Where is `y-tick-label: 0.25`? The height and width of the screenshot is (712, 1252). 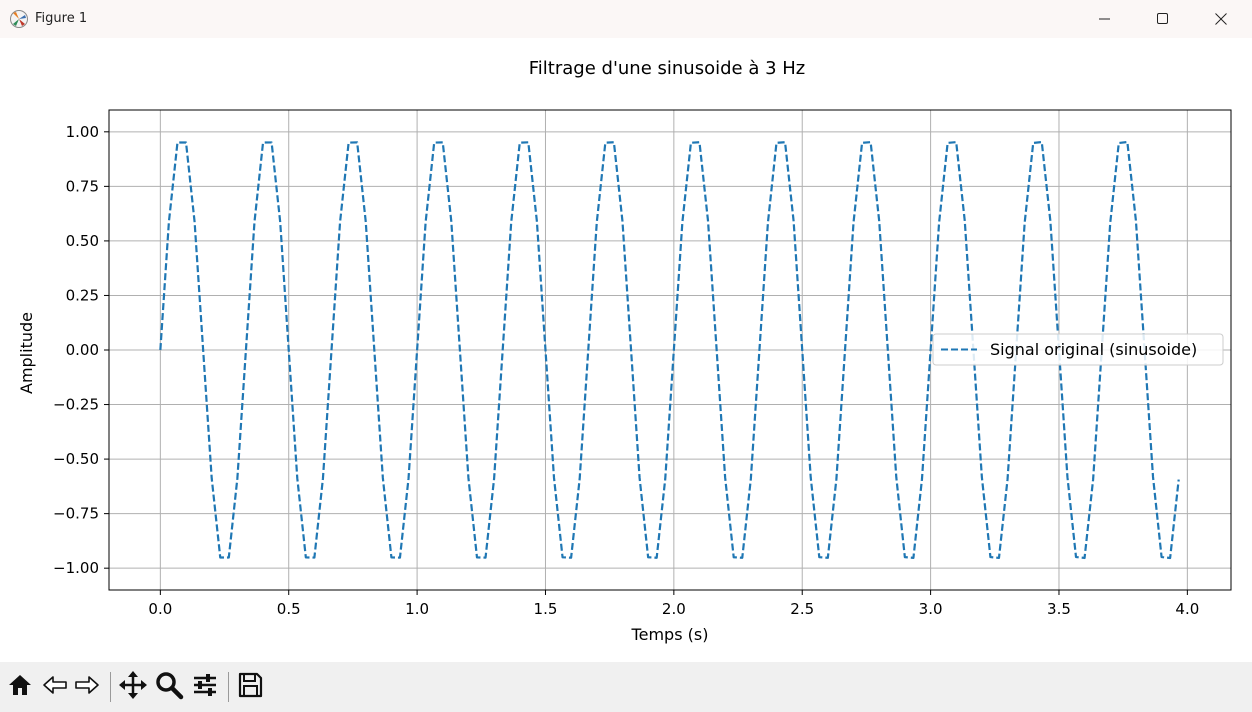 y-tick-label: 0.25 is located at coordinates (82, 295).